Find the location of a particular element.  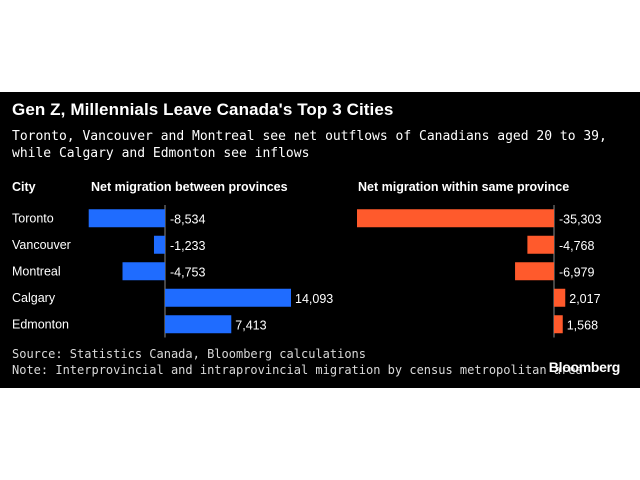

bar-between-provinces-vancouver is located at coordinates (159, 244).